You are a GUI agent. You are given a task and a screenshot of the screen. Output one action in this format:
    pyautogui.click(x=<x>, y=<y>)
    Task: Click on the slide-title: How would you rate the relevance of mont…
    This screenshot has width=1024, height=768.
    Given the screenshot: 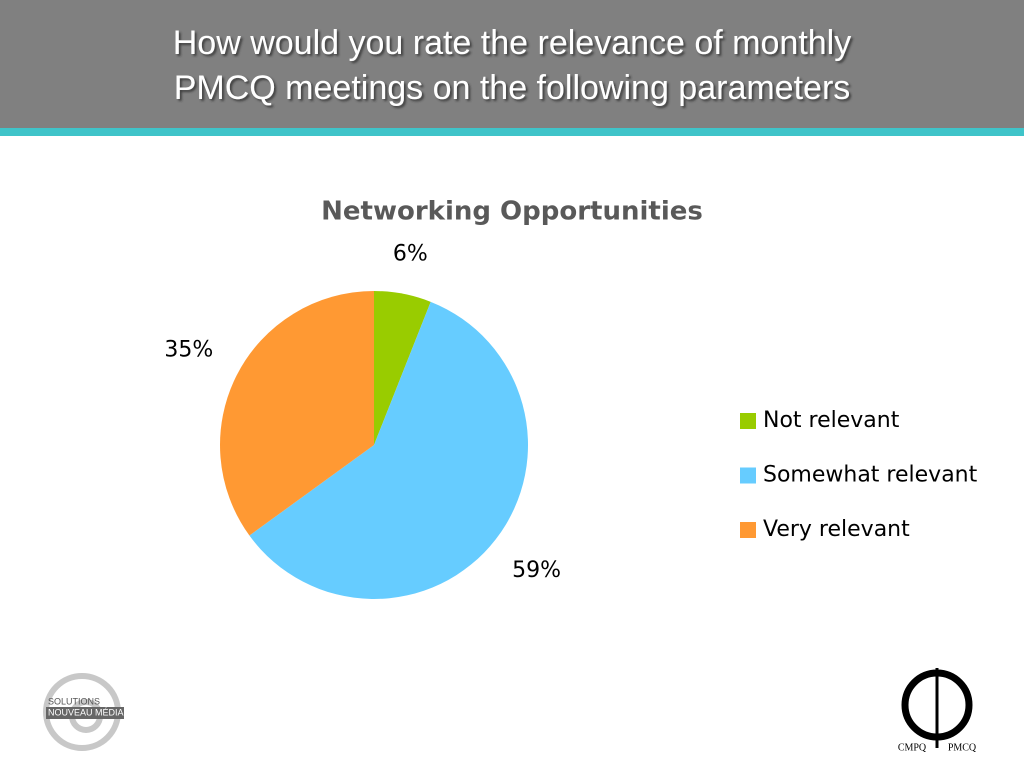 What is the action you would take?
    pyautogui.click(x=512, y=43)
    